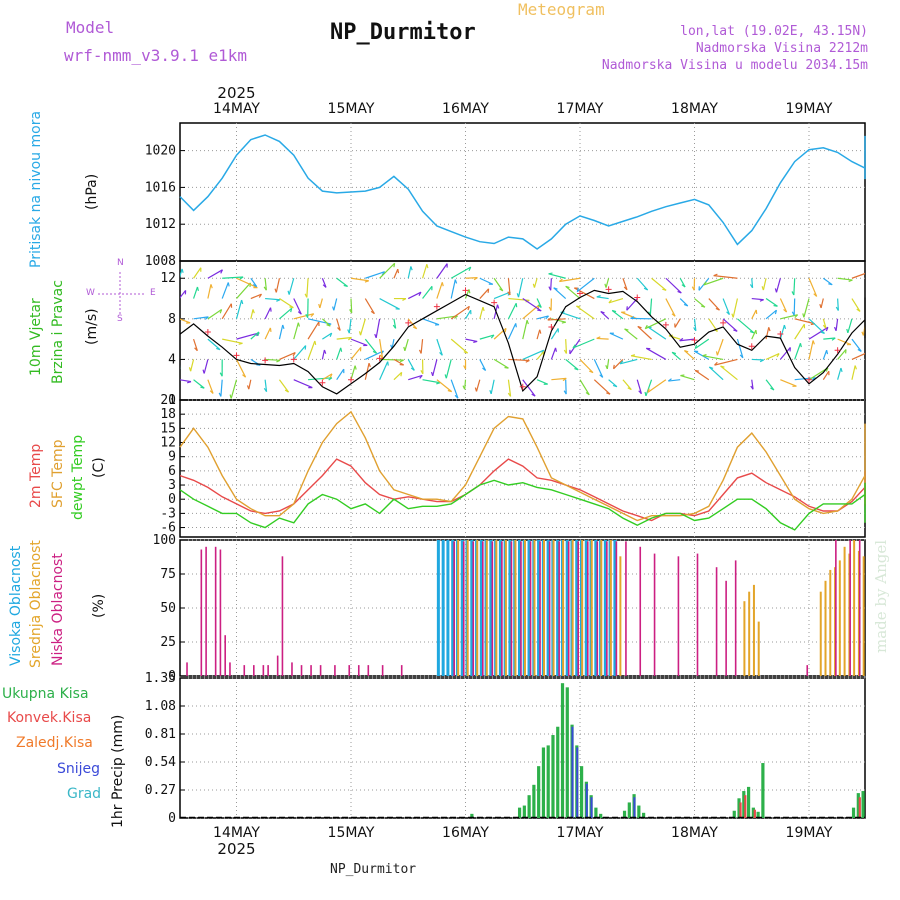 Image resolution: width=900 pixels, height=900 pixels. Describe the element at coordinates (539, 330) in the screenshot. I see `wind-vectors` at that location.